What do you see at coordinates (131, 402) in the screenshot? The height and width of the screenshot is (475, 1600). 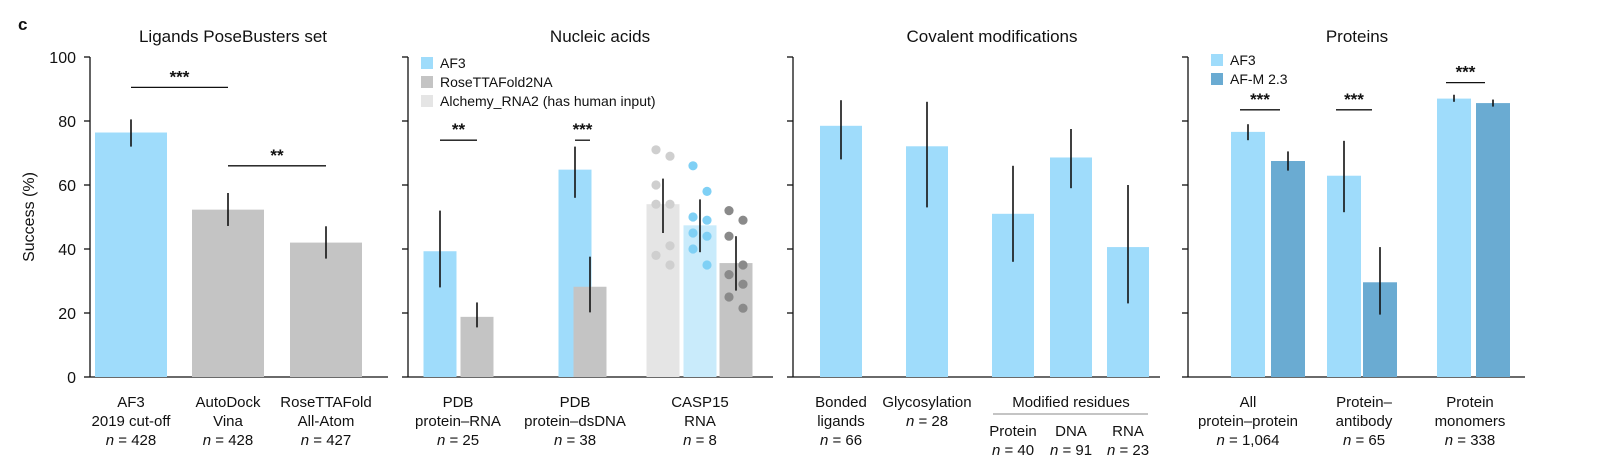 I see `ligands-category-line: AF3` at bounding box center [131, 402].